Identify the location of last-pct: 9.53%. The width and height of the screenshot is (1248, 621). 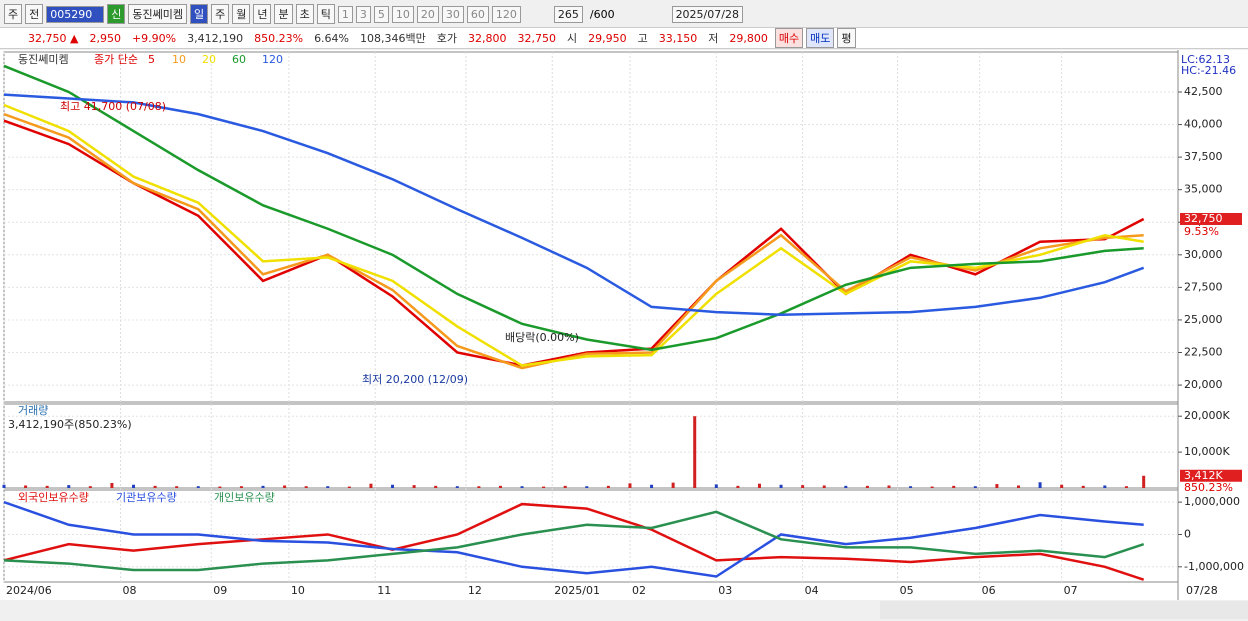
(1201, 231).